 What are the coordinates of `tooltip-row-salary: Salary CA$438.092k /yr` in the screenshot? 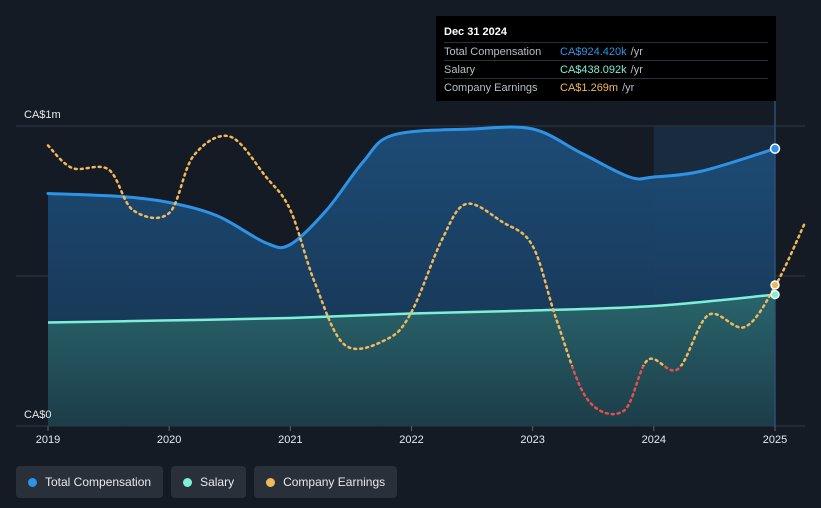 It's located at (606, 69).